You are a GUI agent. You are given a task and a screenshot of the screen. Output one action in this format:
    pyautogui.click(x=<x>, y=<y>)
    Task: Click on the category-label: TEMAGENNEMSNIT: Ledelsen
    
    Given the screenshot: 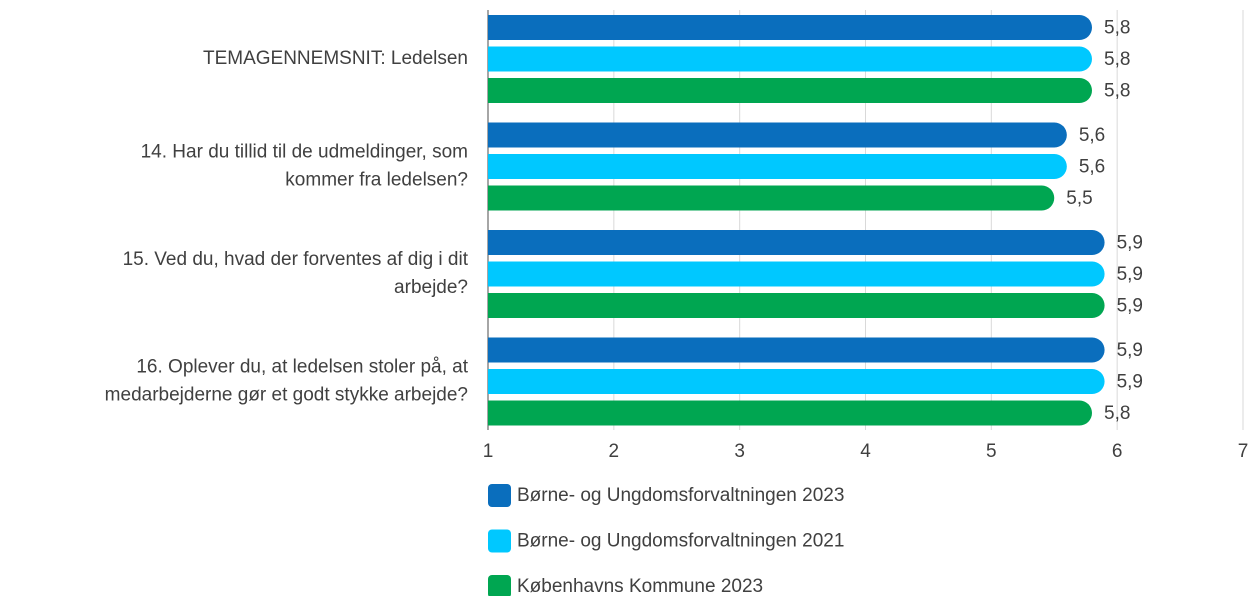 What is the action you would take?
    pyautogui.click(x=335, y=58)
    